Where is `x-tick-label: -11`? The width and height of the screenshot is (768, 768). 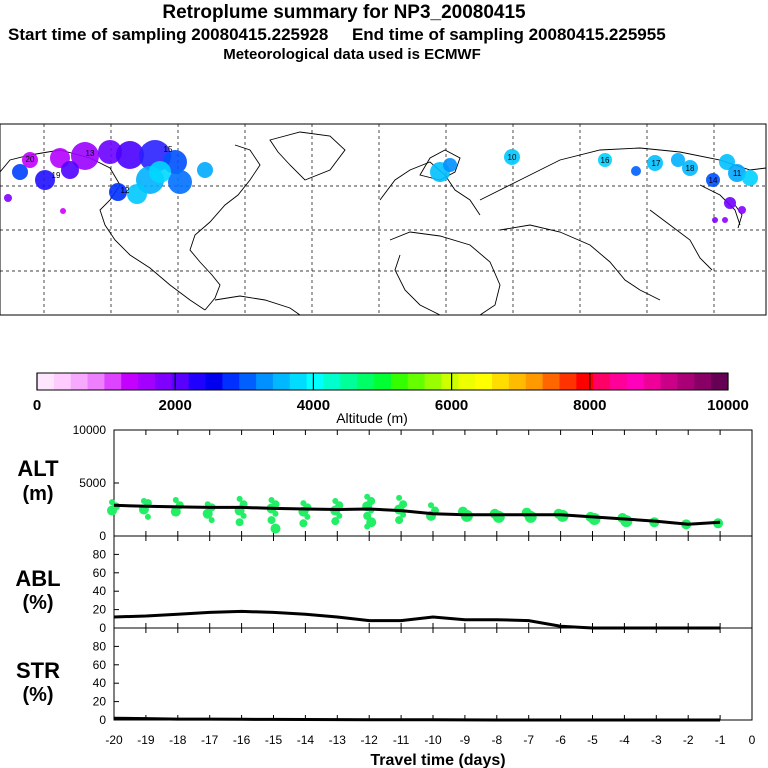
x-tick-label: -11 is located at coordinates (401, 740).